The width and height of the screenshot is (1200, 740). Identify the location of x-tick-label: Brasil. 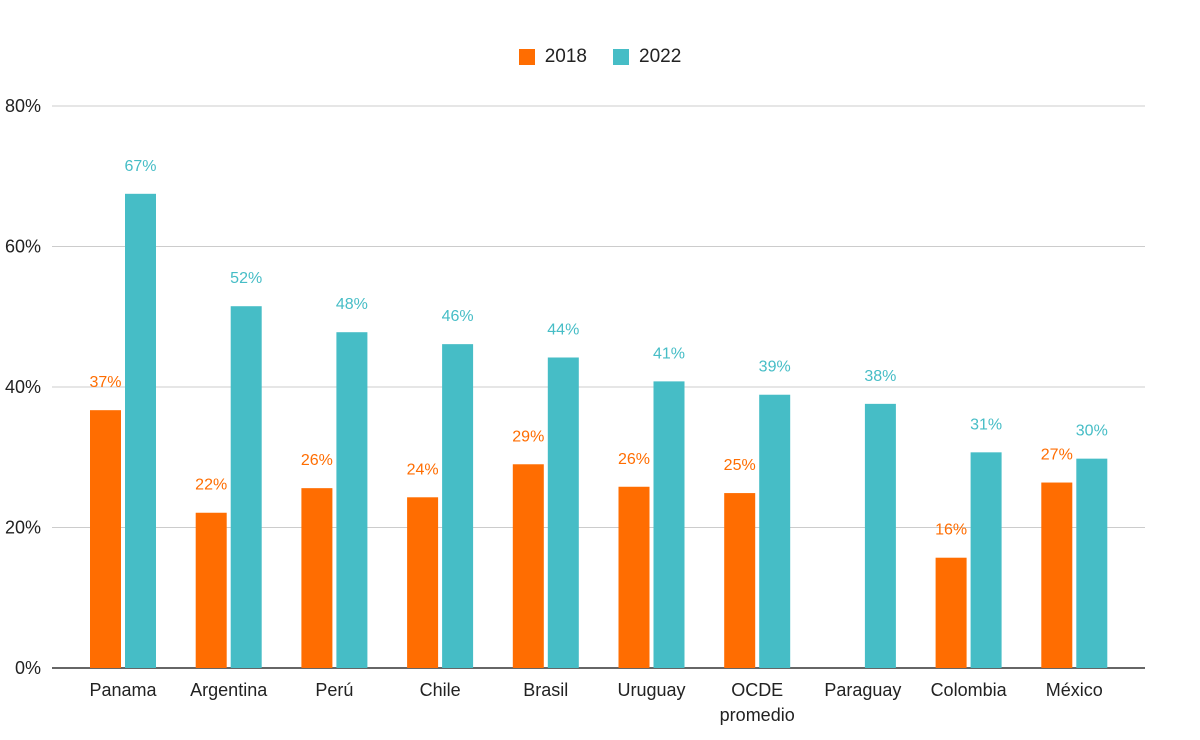
(545, 690).